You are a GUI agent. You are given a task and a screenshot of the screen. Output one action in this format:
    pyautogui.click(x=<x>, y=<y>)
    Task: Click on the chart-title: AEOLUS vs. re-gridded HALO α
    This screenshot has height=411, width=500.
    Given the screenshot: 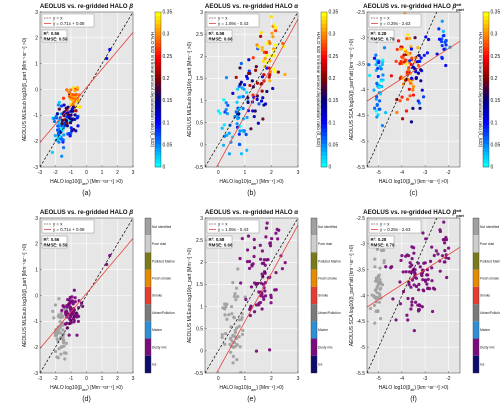 What is the action you would take?
    pyautogui.click(x=252, y=6)
    